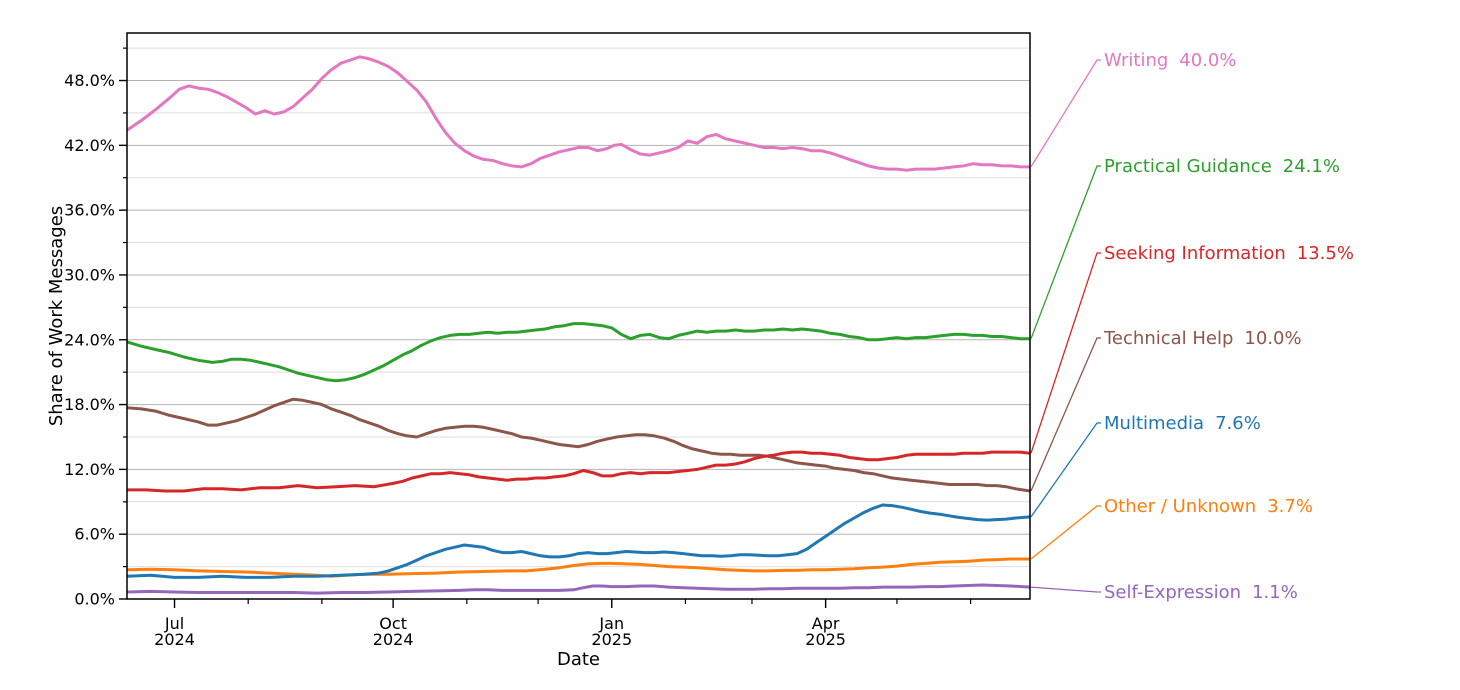  Describe the element at coordinates (89, 274) in the screenshot. I see `y-tick-label: 30.0%` at that location.